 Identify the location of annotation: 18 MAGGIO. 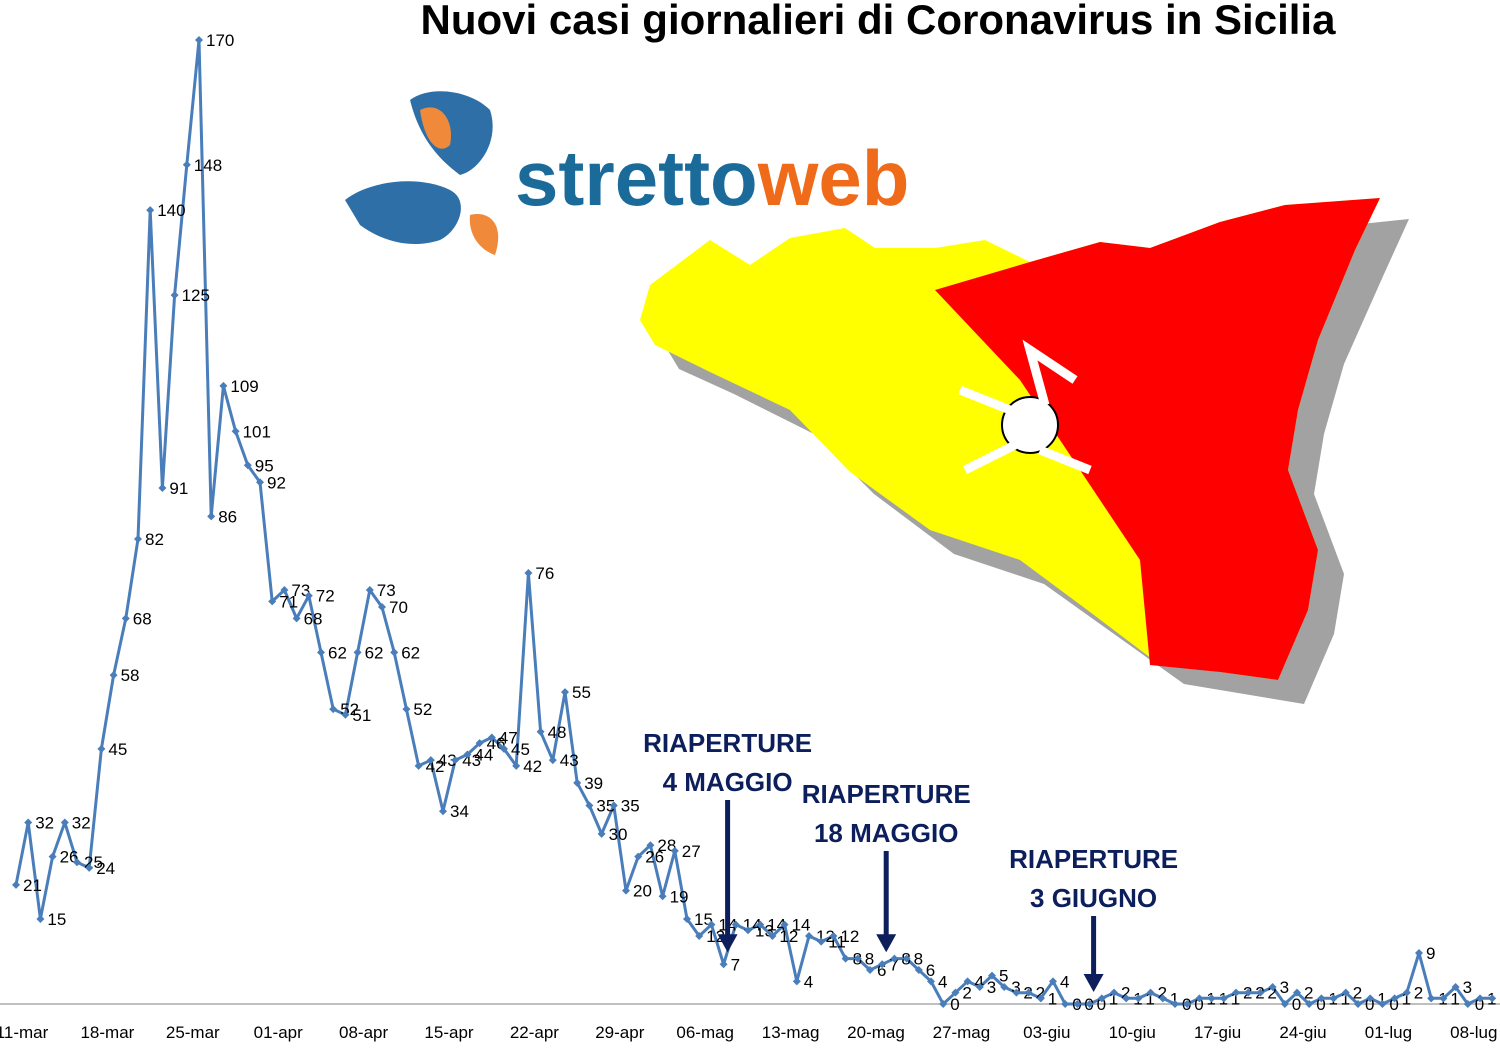
(886, 833).